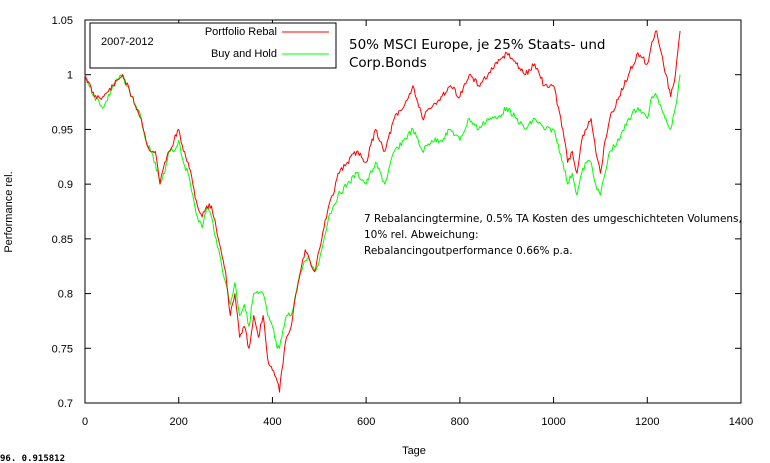 The height and width of the screenshot is (463, 770). What do you see at coordinates (127, 42) in the screenshot?
I see `legend-period: 2007-2012` at bounding box center [127, 42].